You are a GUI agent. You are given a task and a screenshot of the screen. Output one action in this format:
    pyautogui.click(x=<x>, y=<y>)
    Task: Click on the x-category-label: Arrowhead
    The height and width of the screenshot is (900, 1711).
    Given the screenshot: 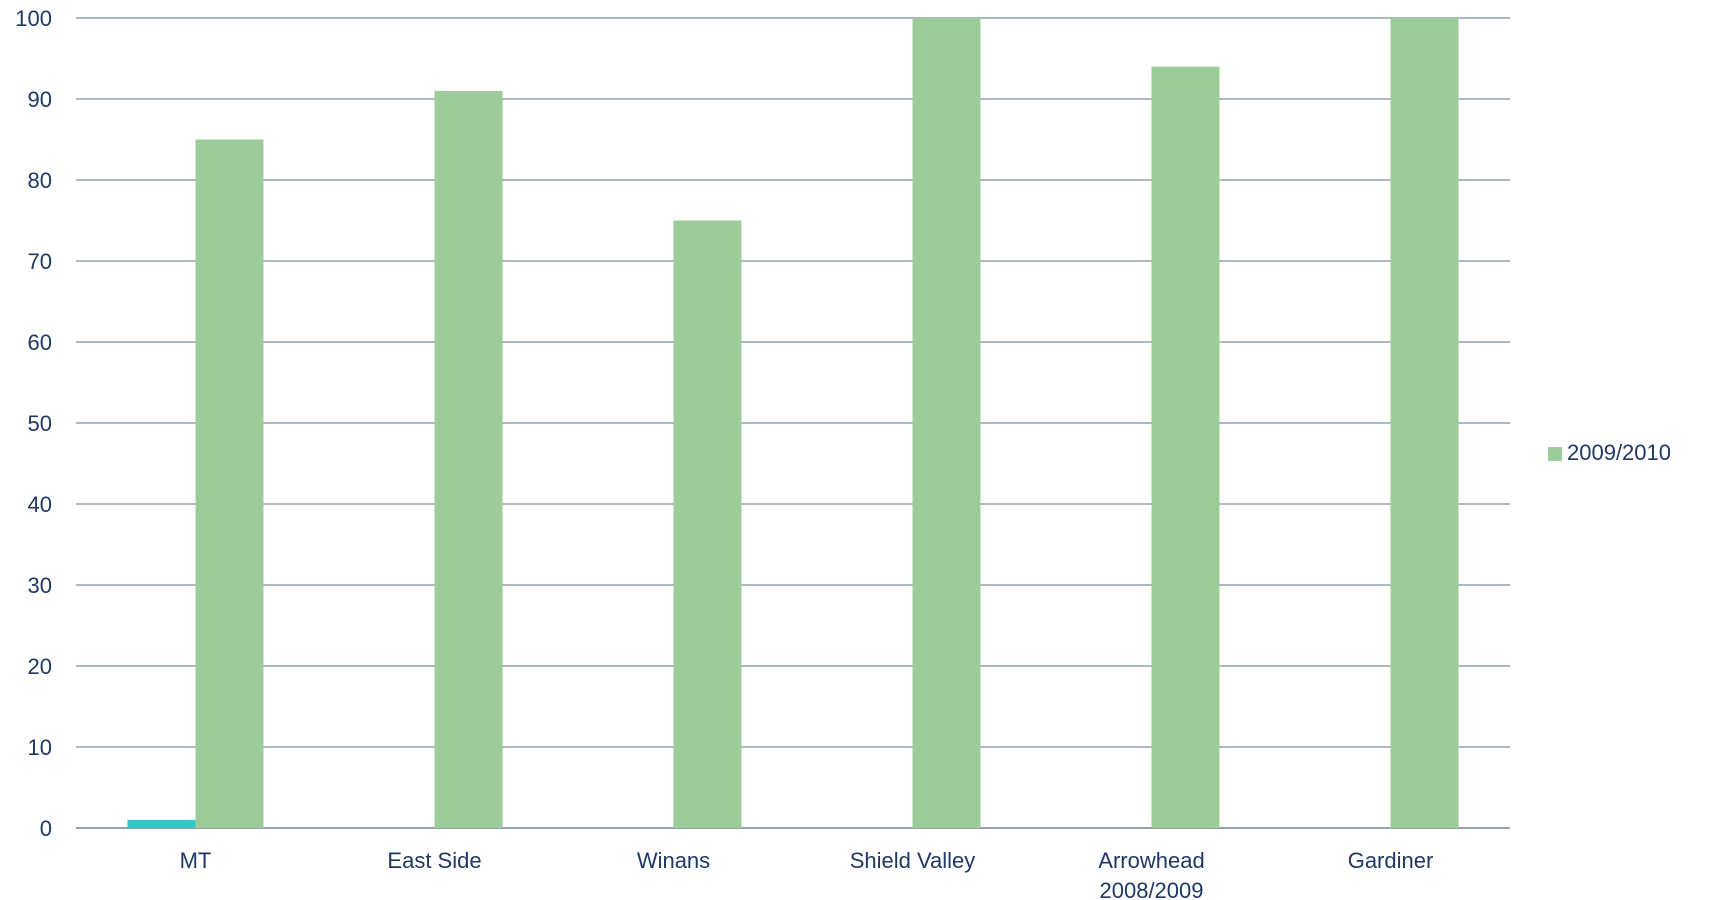 What is the action you would take?
    pyautogui.click(x=1151, y=860)
    